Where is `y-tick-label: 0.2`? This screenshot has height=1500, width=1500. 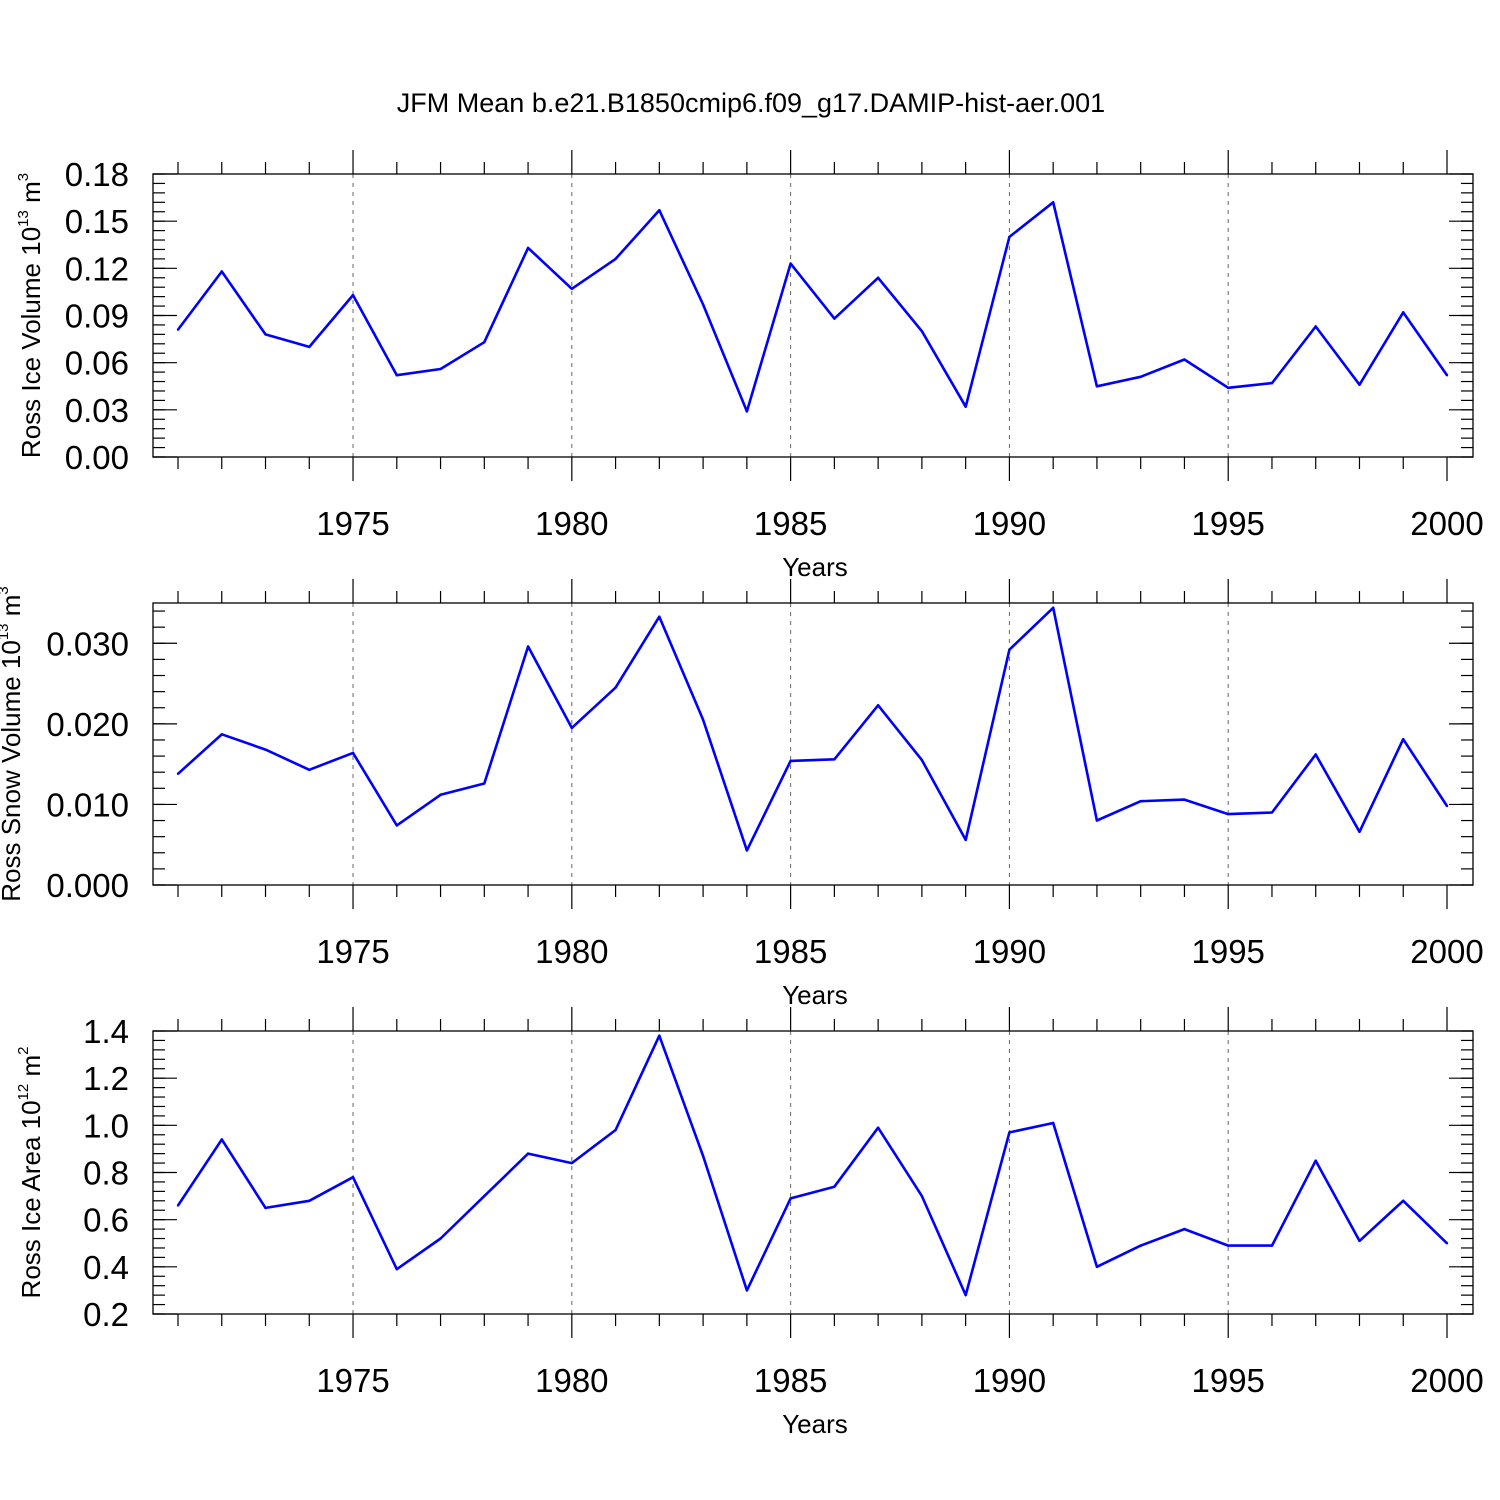
y-tick-label: 0.2 is located at coordinates (106, 1314).